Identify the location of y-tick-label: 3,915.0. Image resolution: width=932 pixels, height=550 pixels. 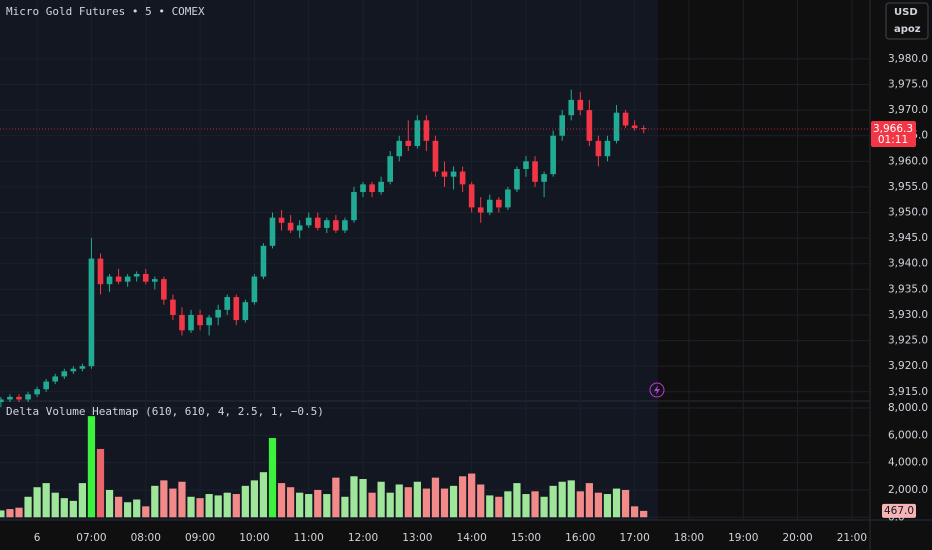
(908, 392).